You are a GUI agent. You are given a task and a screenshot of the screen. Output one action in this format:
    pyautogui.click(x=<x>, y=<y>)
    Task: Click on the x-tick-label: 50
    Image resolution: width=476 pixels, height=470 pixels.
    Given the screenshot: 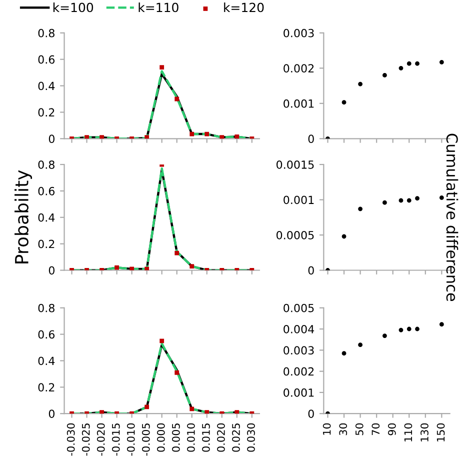 What is the action you would take?
    pyautogui.click(x=359, y=429)
    